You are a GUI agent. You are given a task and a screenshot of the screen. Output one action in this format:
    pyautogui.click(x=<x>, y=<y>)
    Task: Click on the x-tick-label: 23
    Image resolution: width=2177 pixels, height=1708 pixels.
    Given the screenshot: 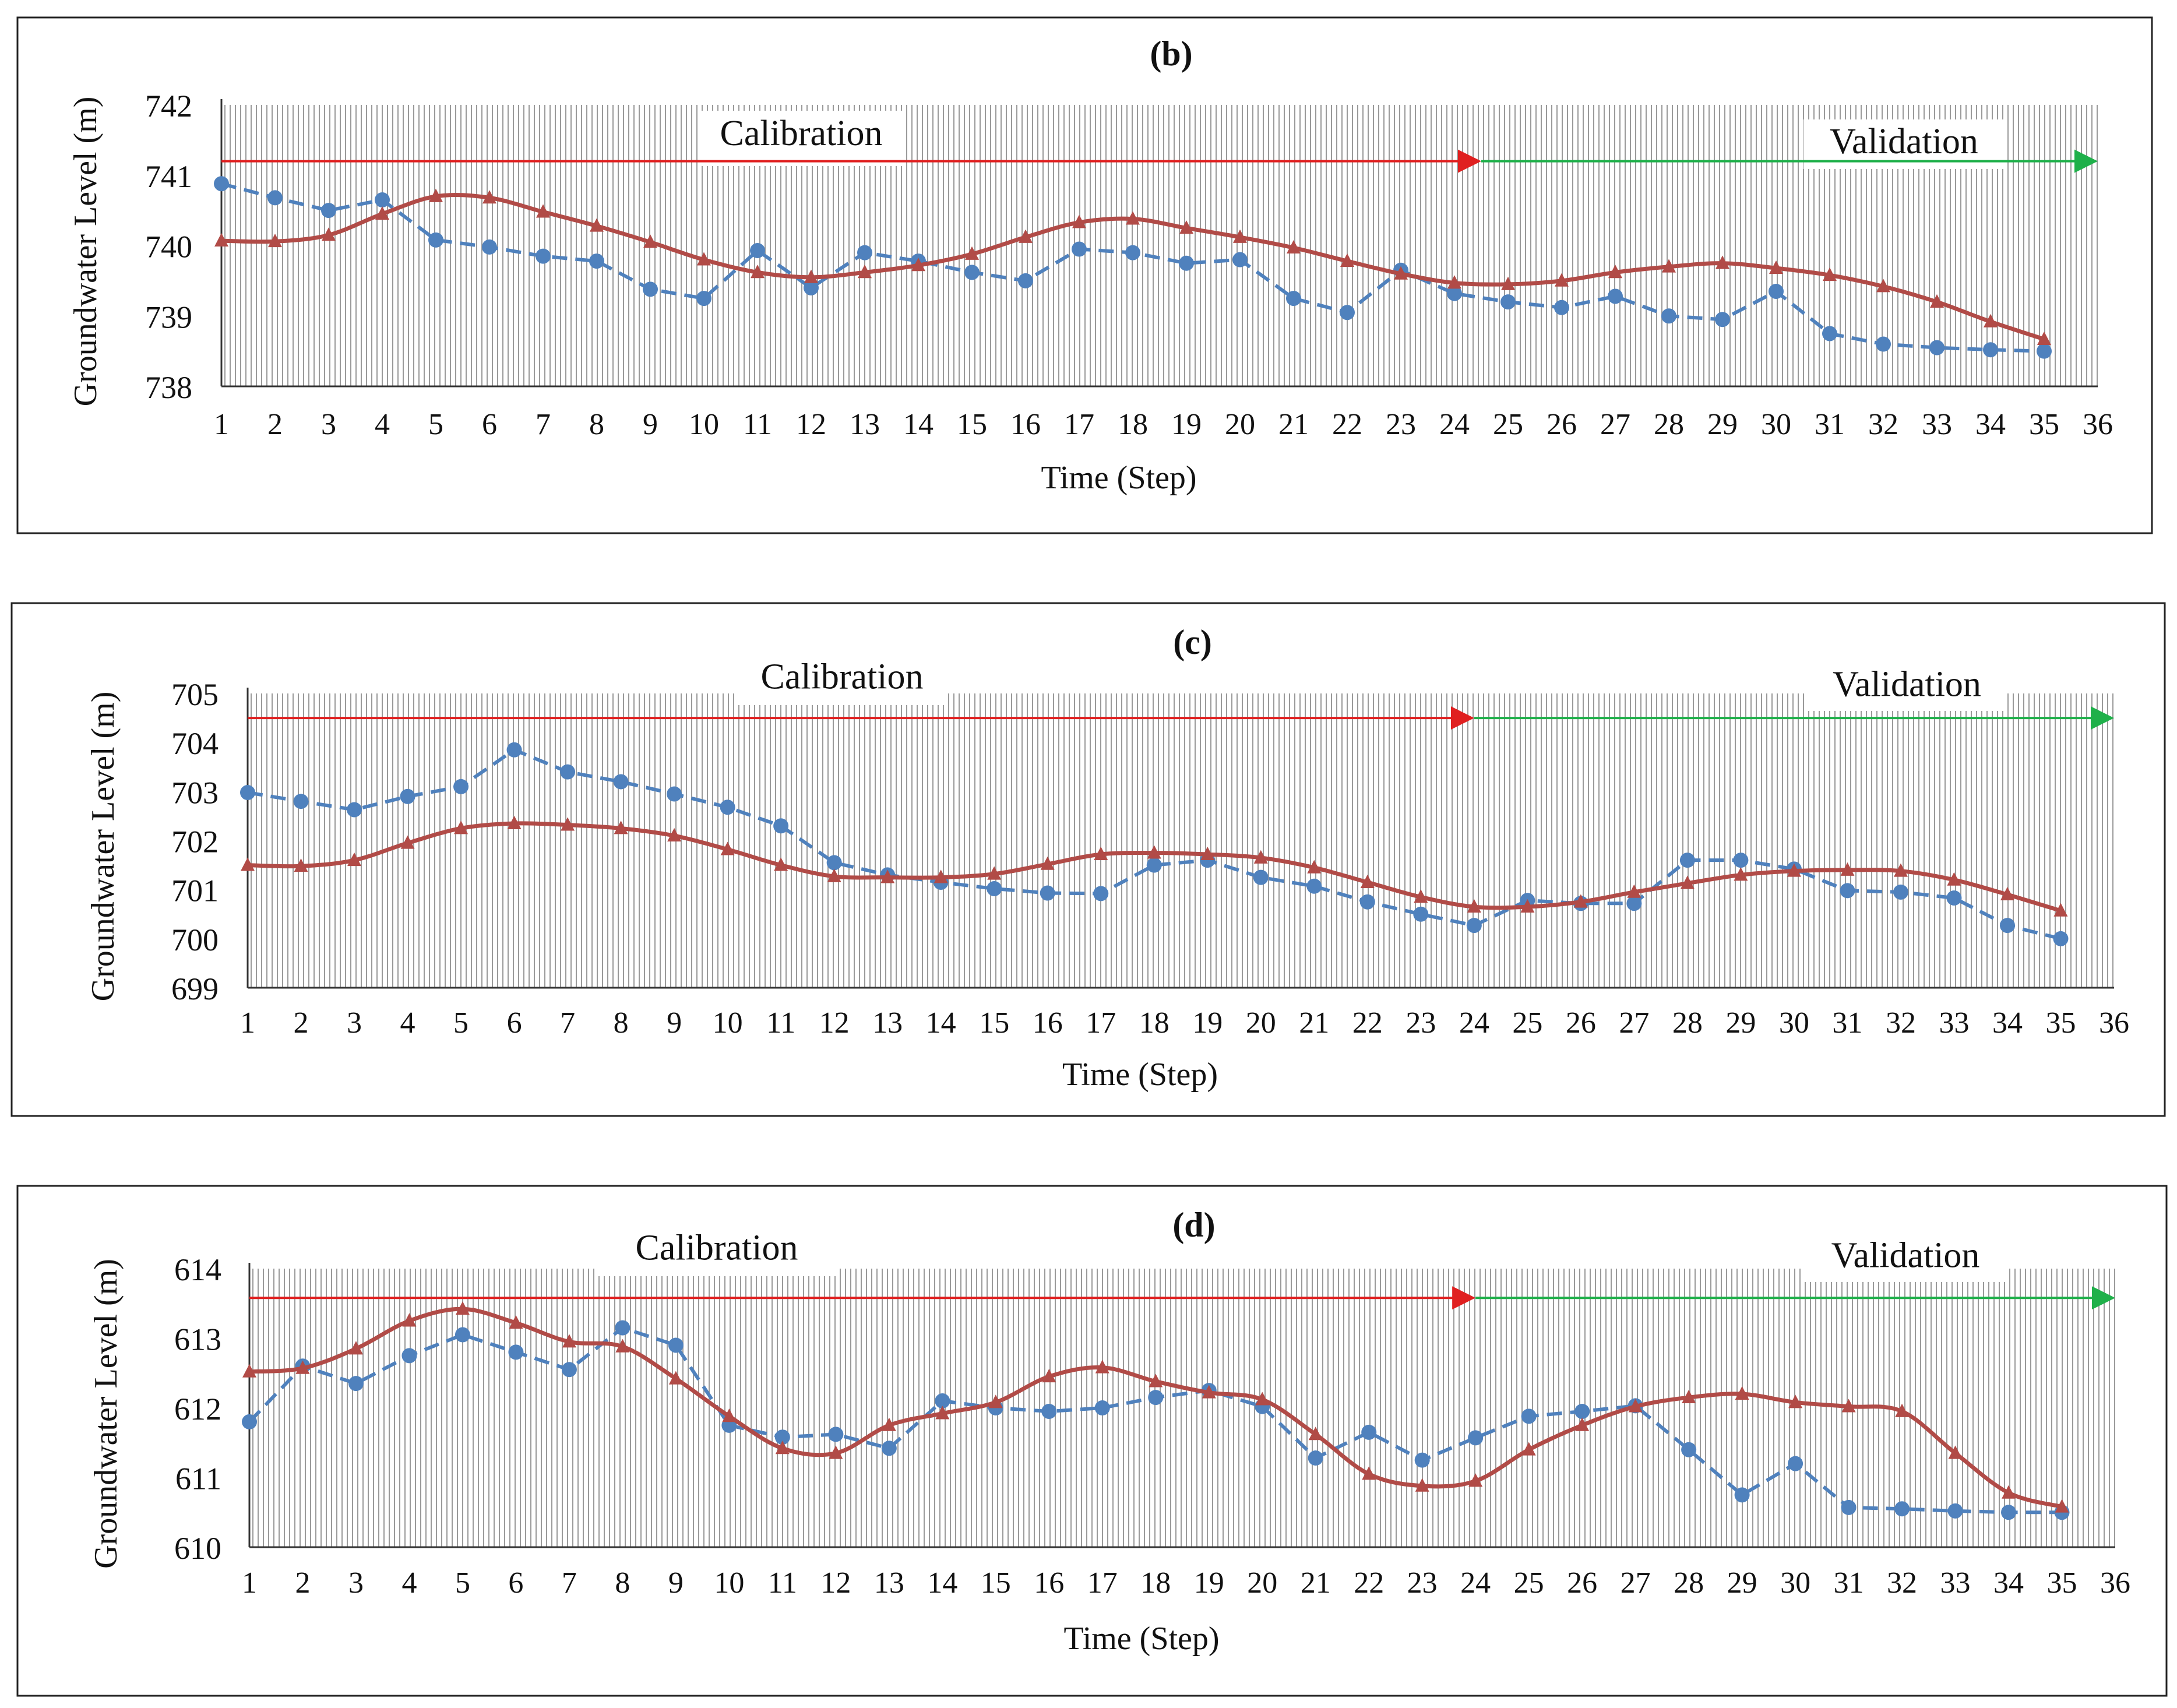 What is the action you would take?
    pyautogui.click(x=1422, y=1583)
    